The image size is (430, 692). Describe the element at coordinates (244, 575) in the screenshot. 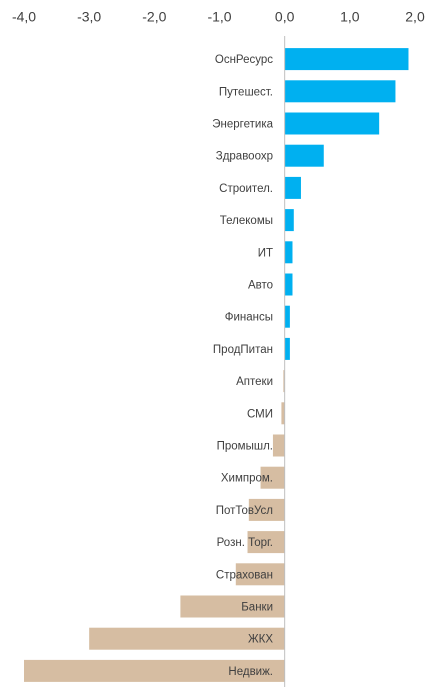

I see `category-label: Страхован` at that location.